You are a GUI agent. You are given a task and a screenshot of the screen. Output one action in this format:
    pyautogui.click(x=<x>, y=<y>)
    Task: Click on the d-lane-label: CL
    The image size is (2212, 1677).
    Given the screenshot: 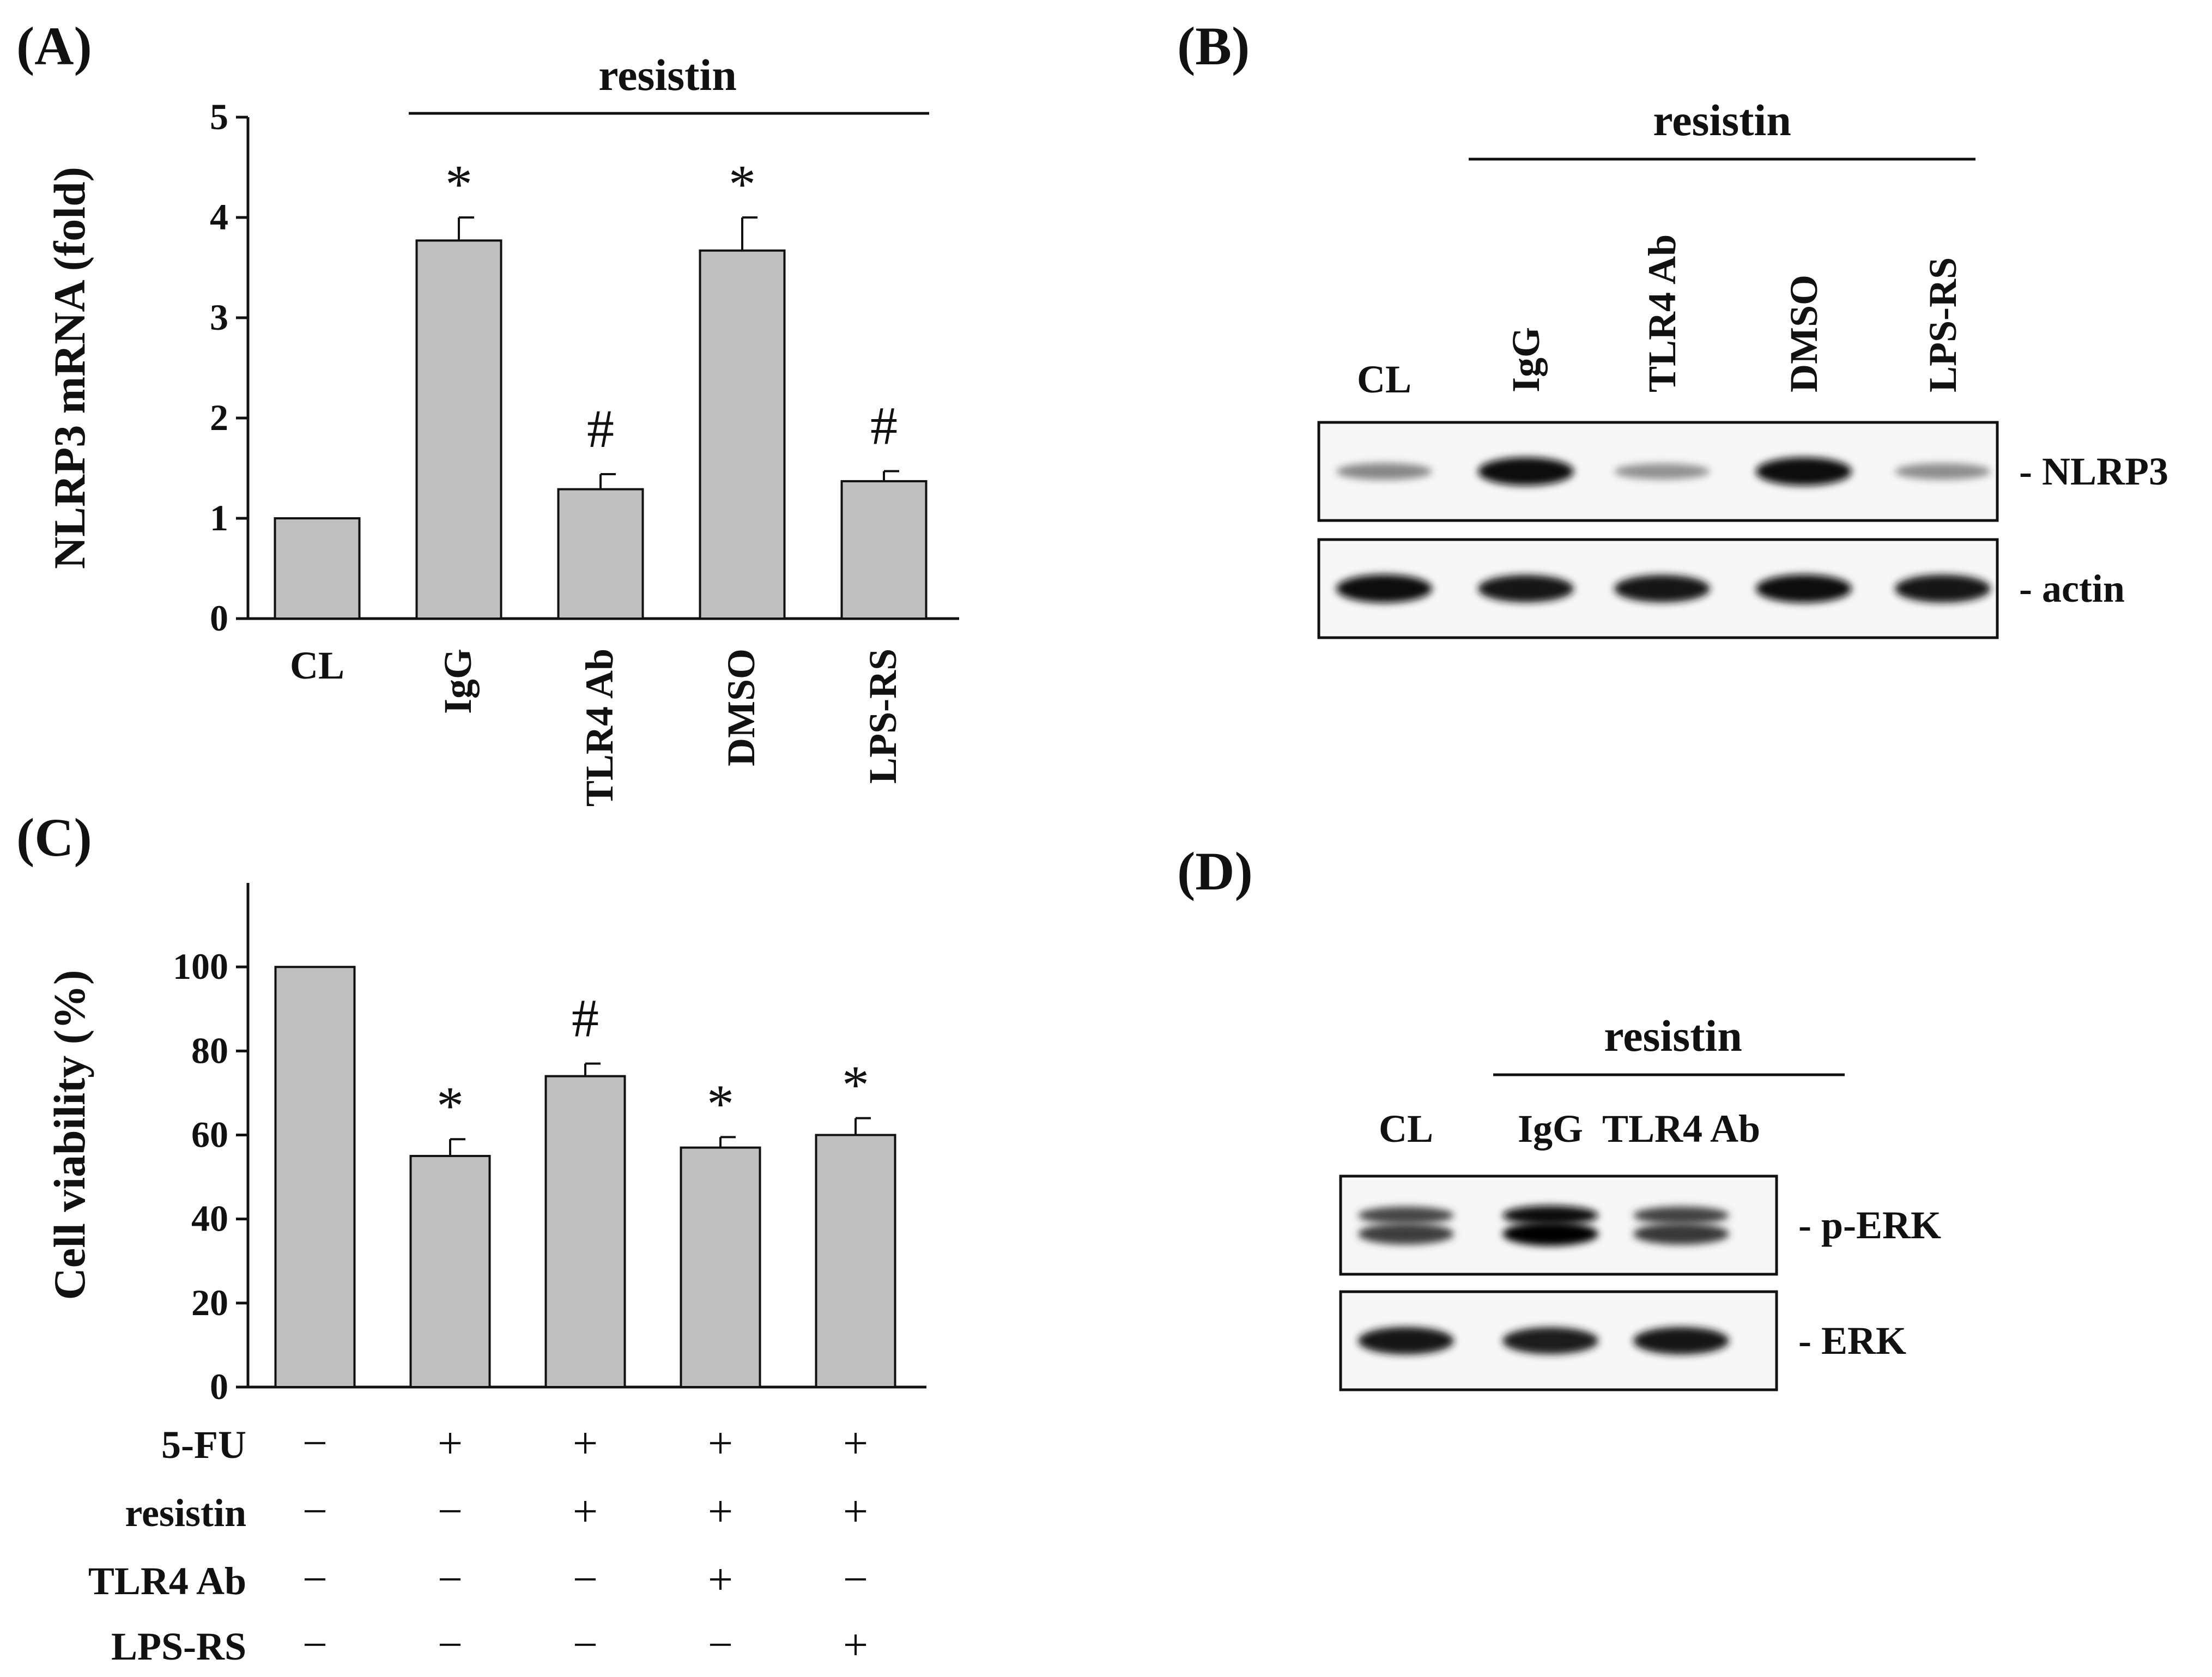 What is the action you would take?
    pyautogui.click(x=1406, y=1129)
    